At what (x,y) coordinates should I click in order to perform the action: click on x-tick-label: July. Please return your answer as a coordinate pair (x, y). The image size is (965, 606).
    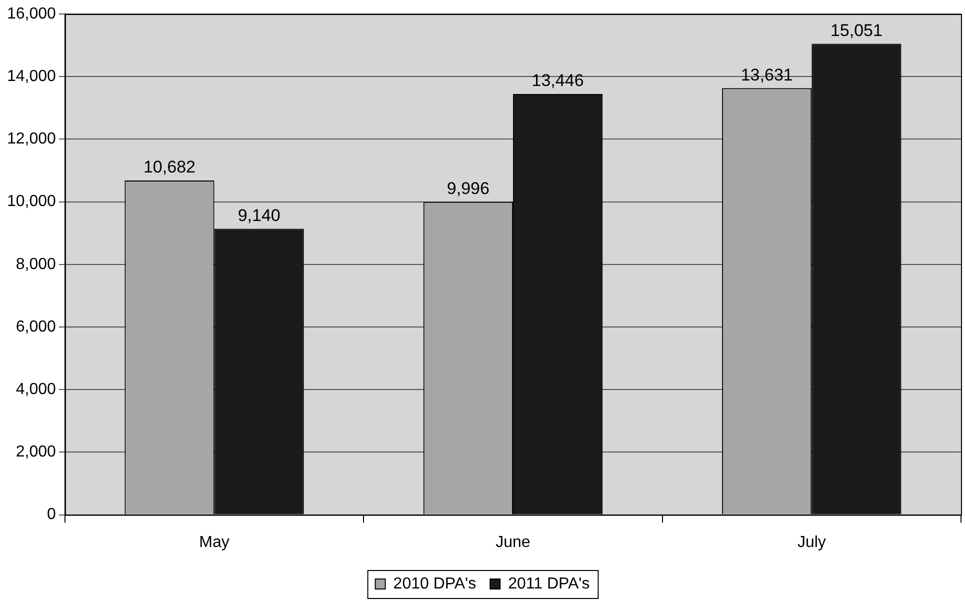
    Looking at the image, I should click on (811, 542).